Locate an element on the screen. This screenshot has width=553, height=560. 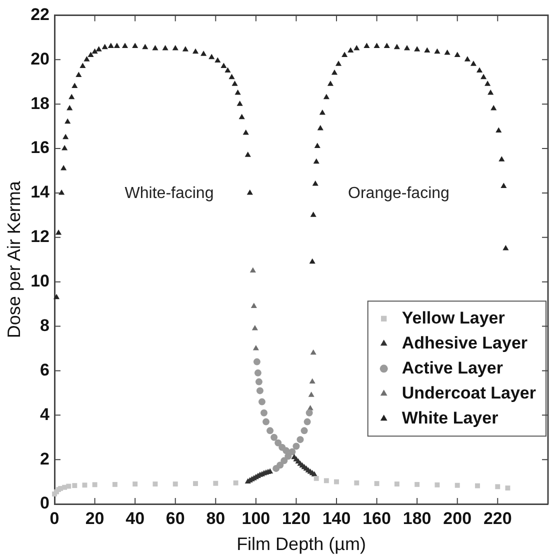
x-tick-label: 120 is located at coordinates (296, 518).